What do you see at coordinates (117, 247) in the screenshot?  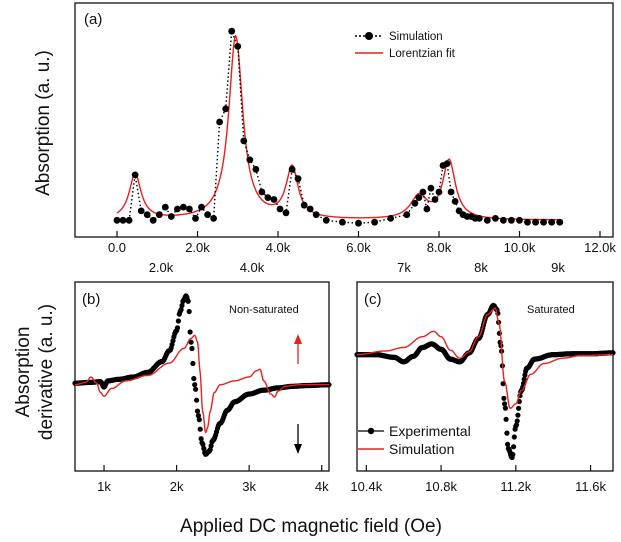 I see `x-tick-label: 0.0` at bounding box center [117, 247].